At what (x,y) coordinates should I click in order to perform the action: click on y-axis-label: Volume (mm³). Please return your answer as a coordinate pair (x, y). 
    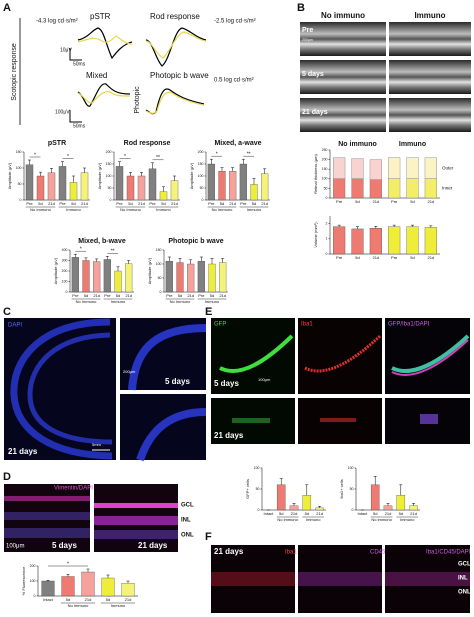
    Looking at the image, I should click on (315, 235).